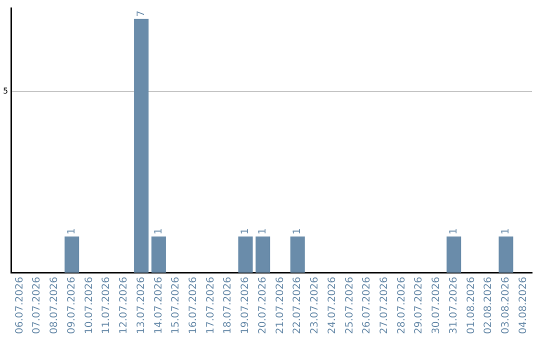 The width and height of the screenshot is (540, 340). What do you see at coordinates (5, 91) in the screenshot?
I see `y-tick-label: 5` at bounding box center [5, 91].